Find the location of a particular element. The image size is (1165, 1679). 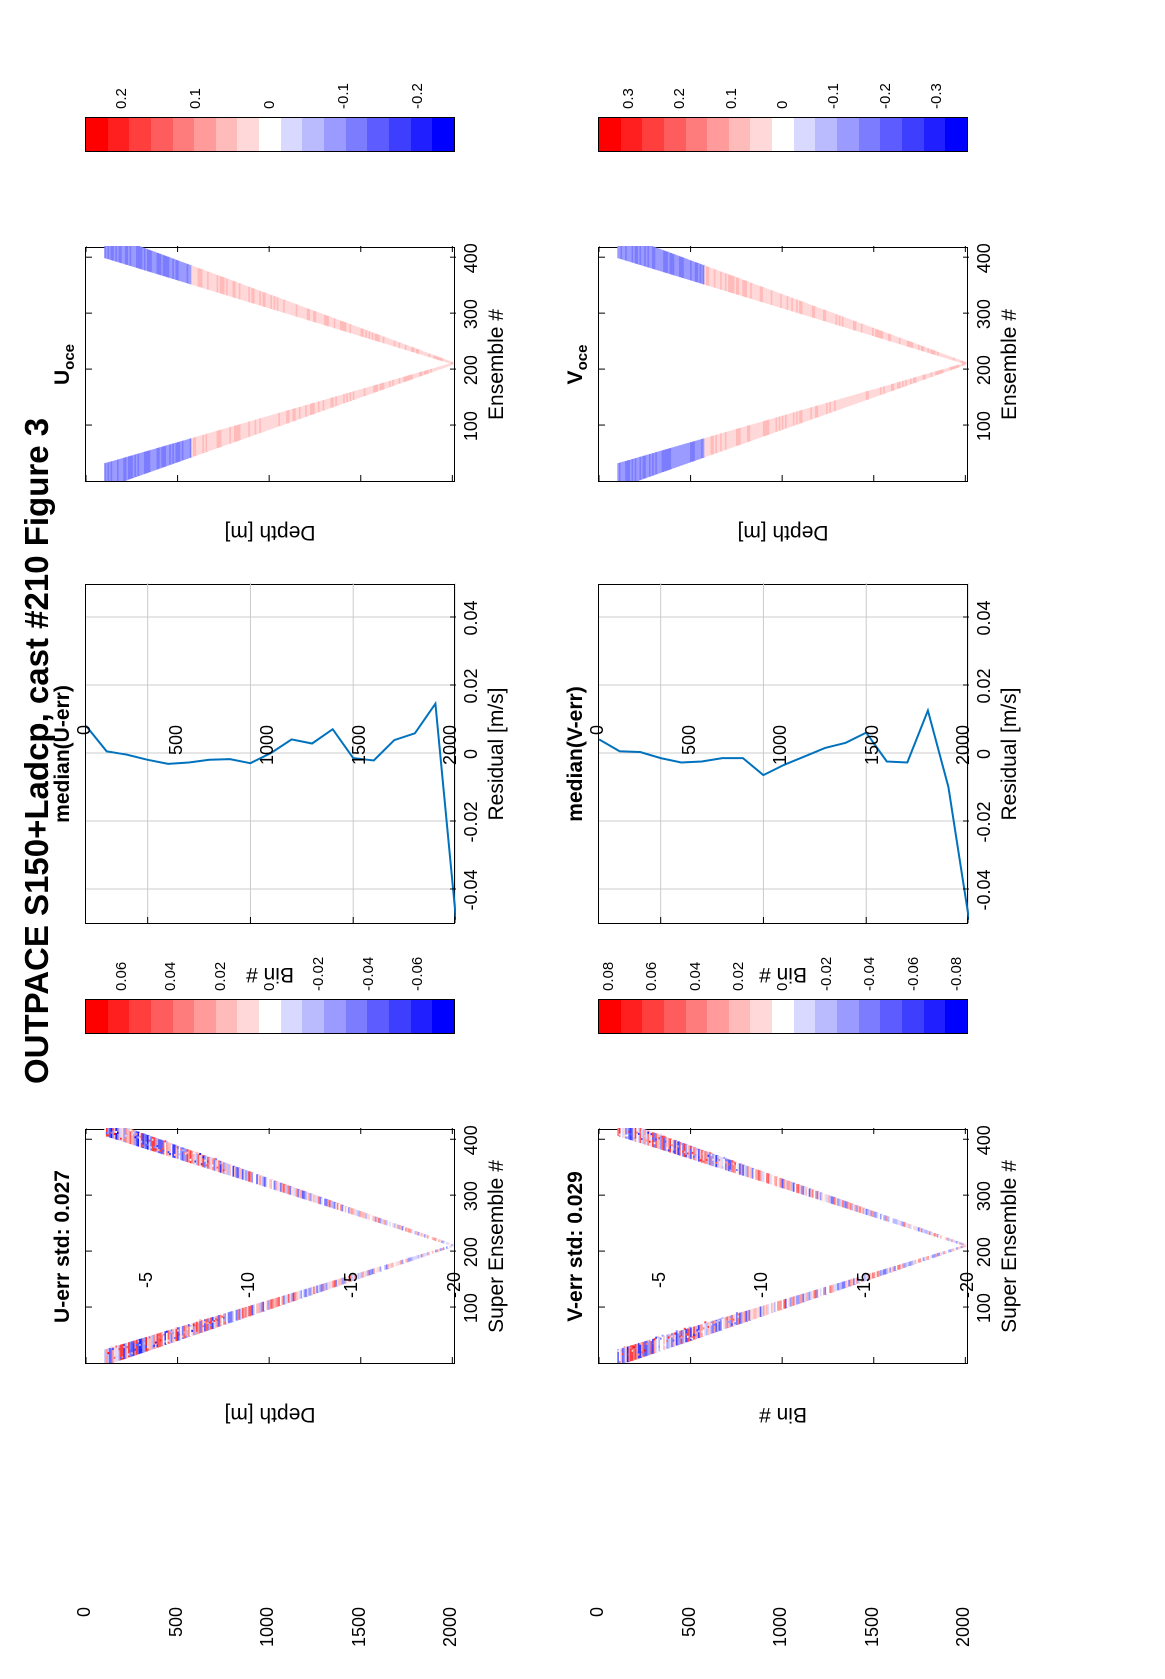

panel-title-subscript: oce is located at coordinates (583, 357).